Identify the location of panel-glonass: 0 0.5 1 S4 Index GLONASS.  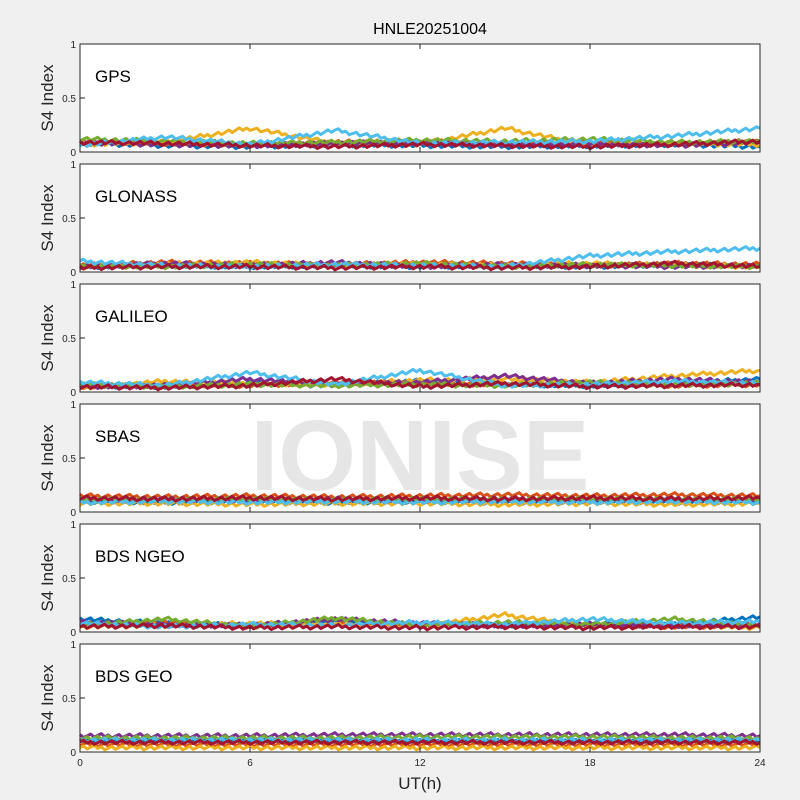
(399, 219).